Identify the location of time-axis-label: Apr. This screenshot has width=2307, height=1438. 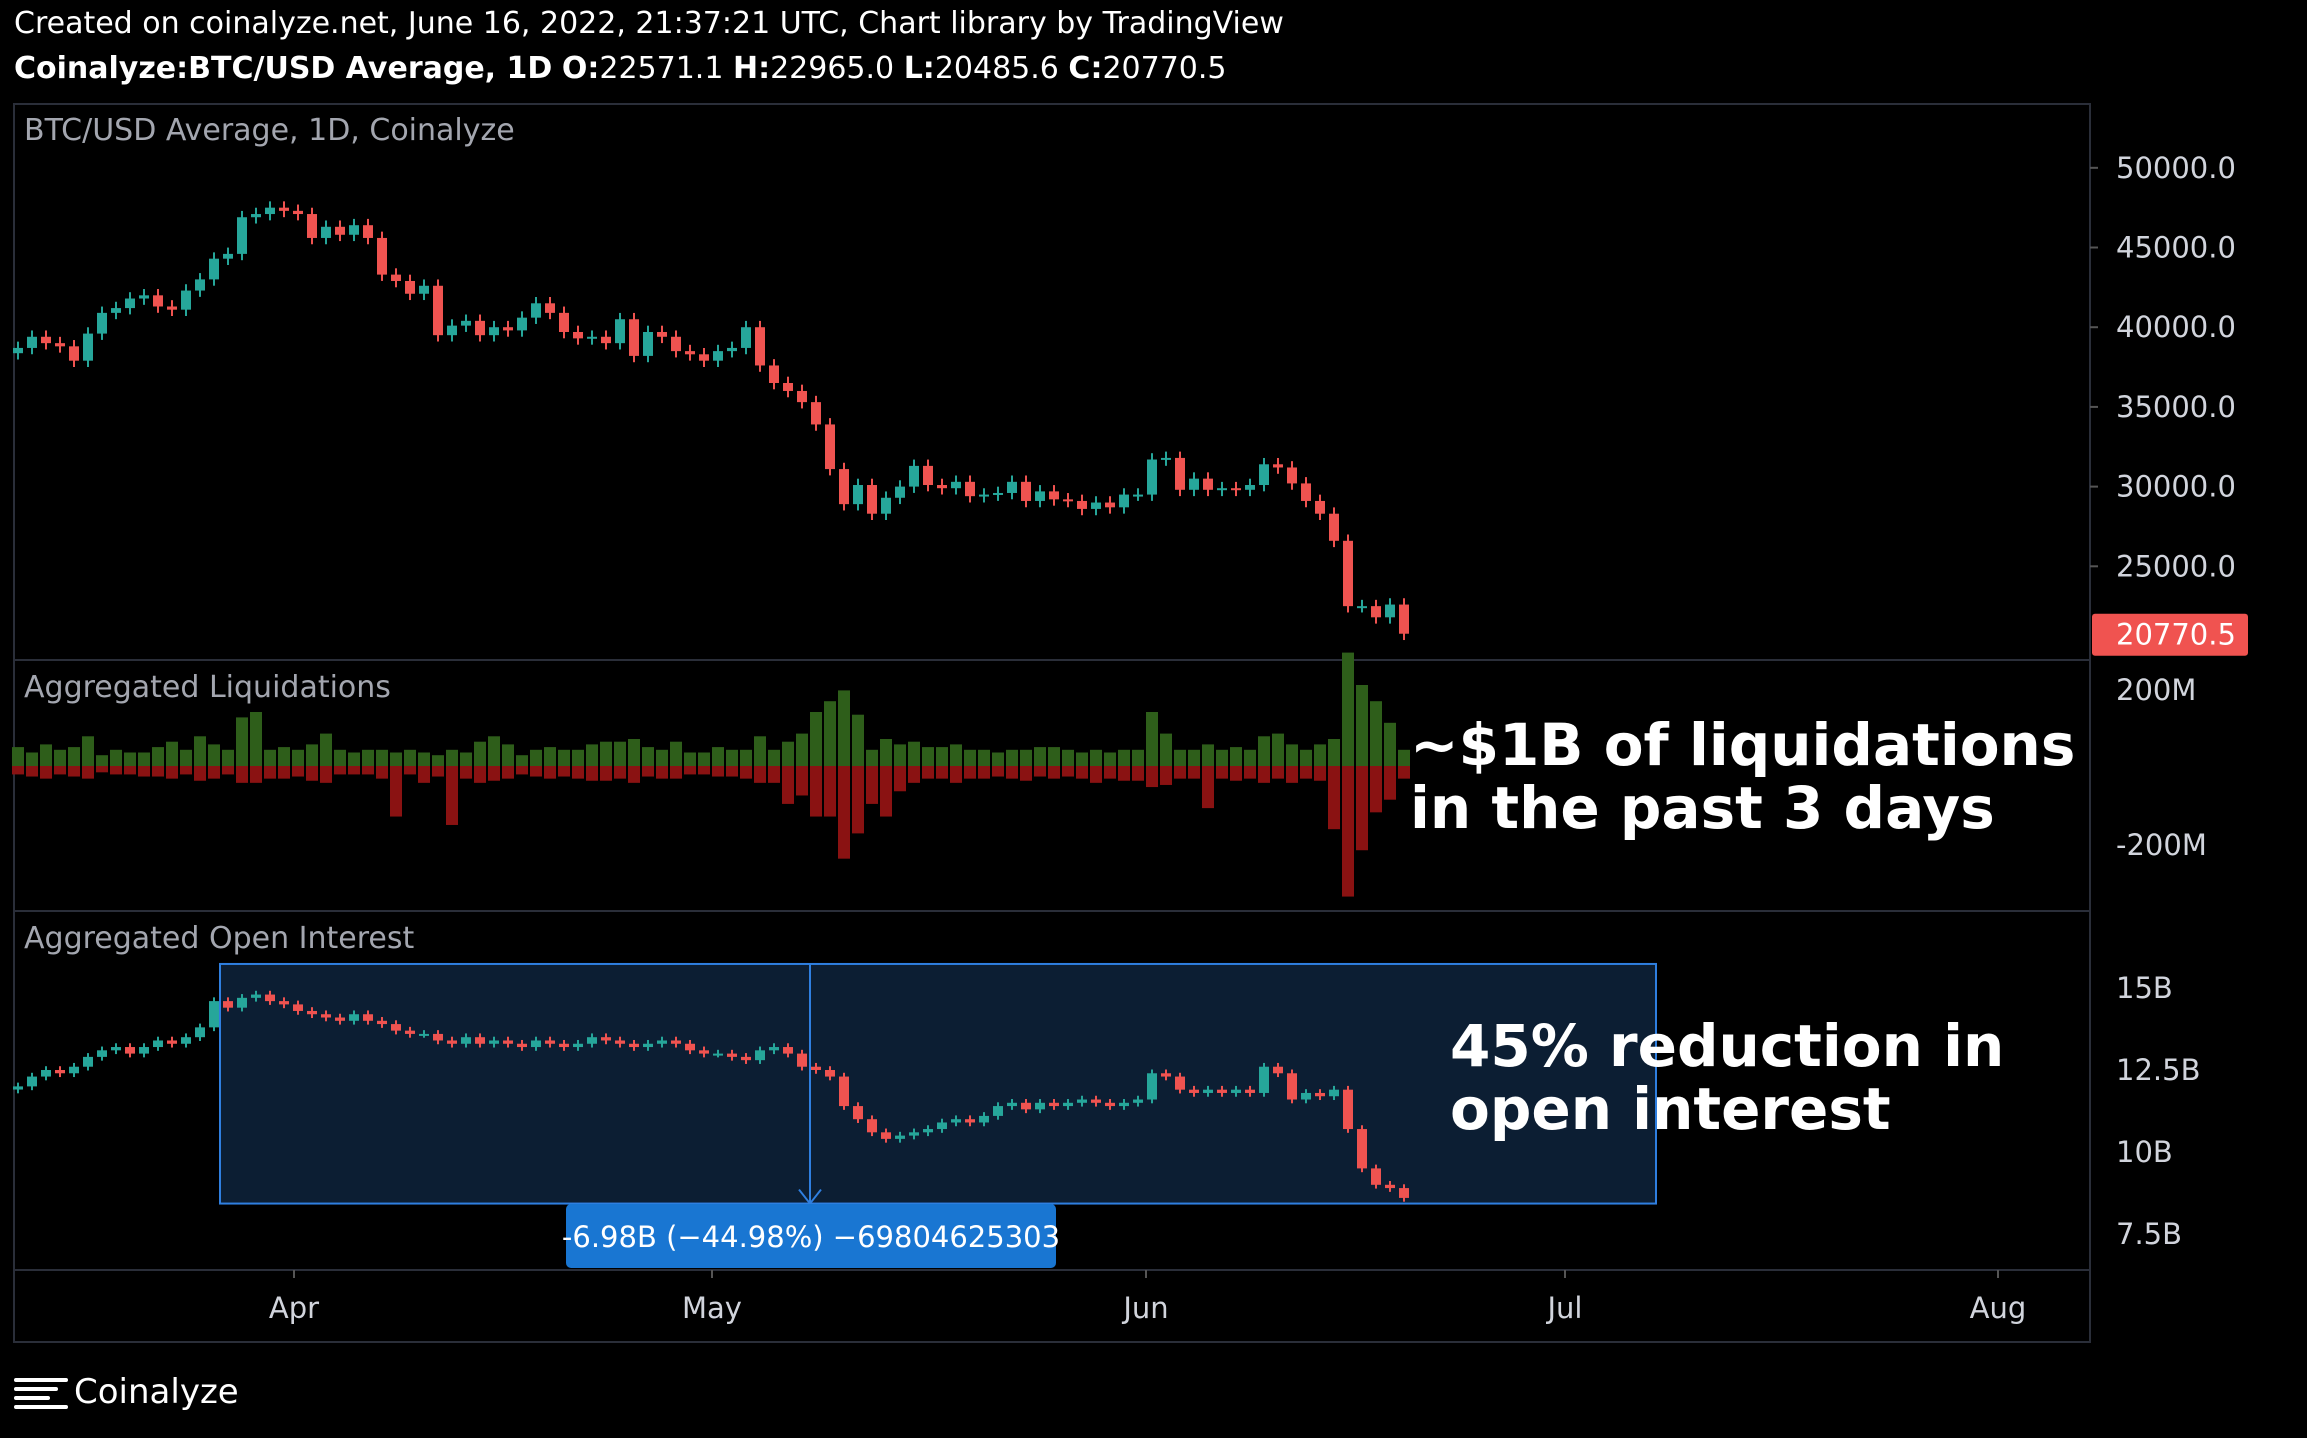
(294, 1308).